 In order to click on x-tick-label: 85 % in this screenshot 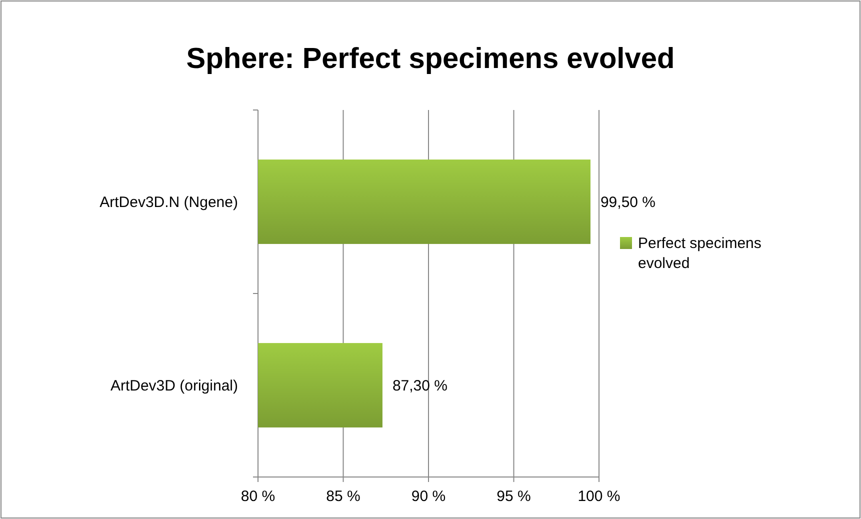, I will do `click(343, 496)`.